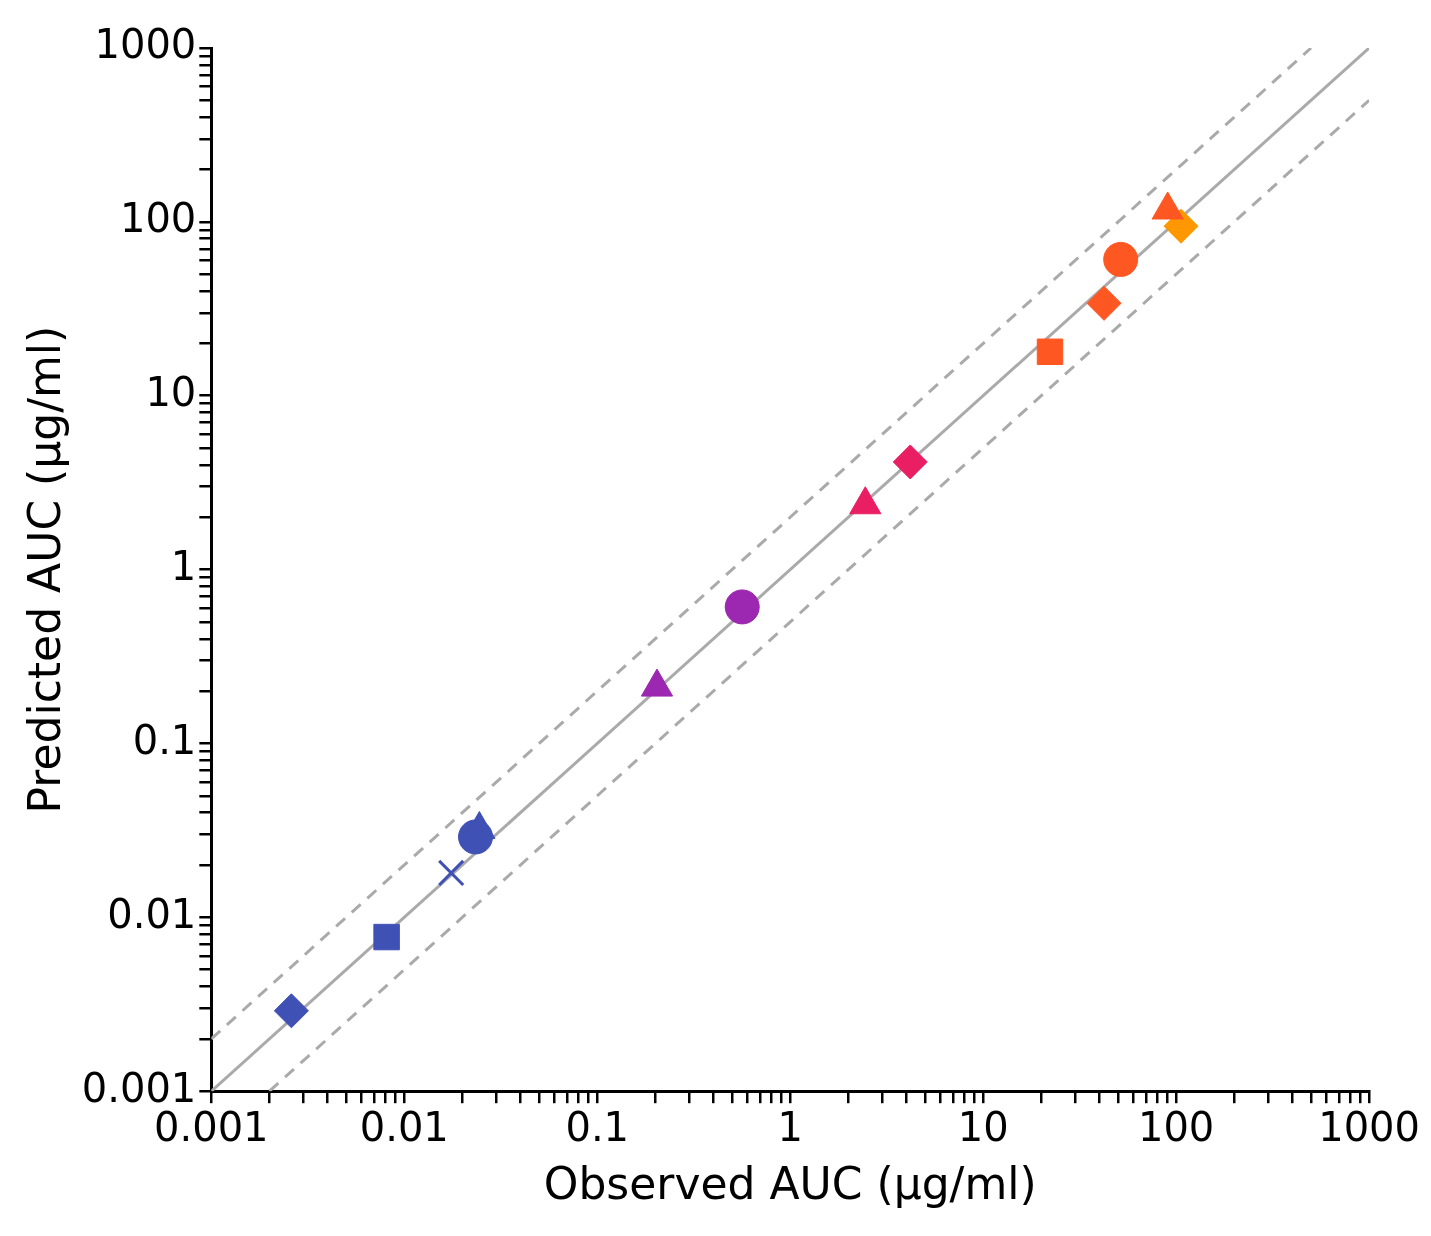  What do you see at coordinates (790, 1184) in the screenshot?
I see `x-axis-title: Observed AUC (µg/ml)` at bounding box center [790, 1184].